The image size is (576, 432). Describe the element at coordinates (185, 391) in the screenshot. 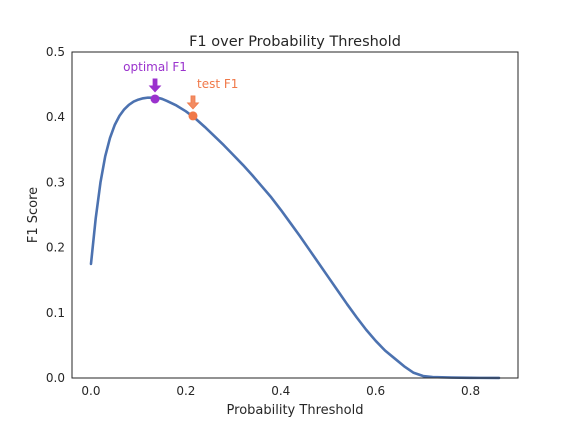

I see `x-tick-label: 0.2` at that location.